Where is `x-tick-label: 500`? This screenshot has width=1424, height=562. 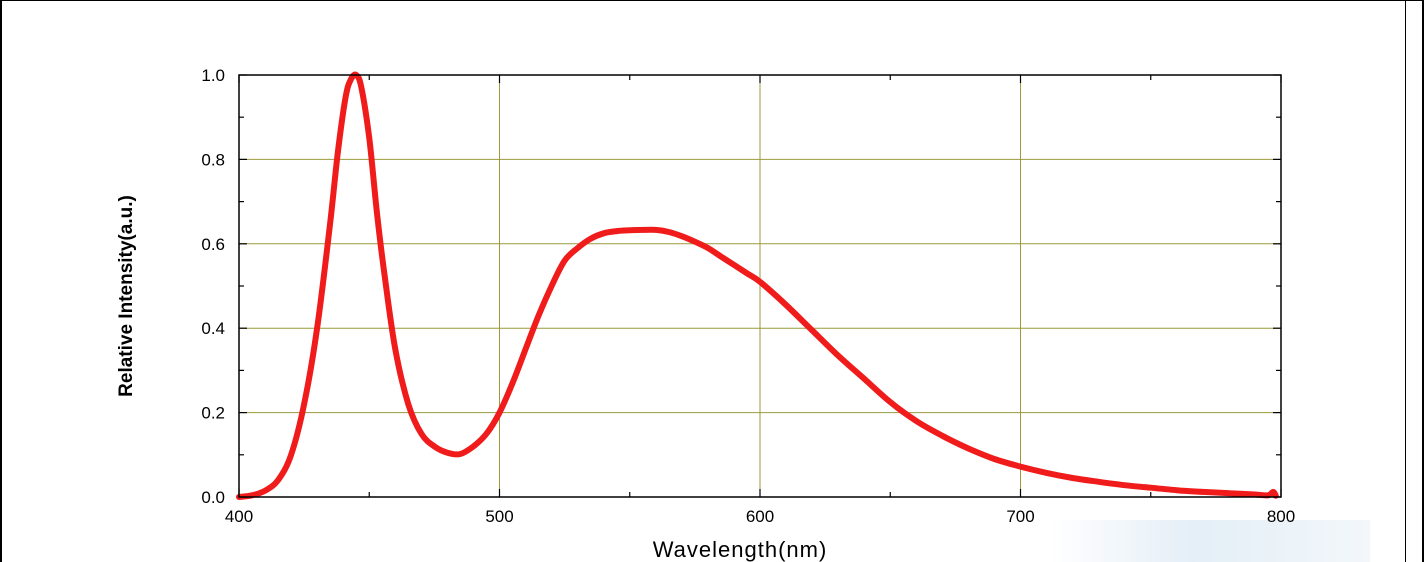
x-tick-label: 500 is located at coordinates (499, 516).